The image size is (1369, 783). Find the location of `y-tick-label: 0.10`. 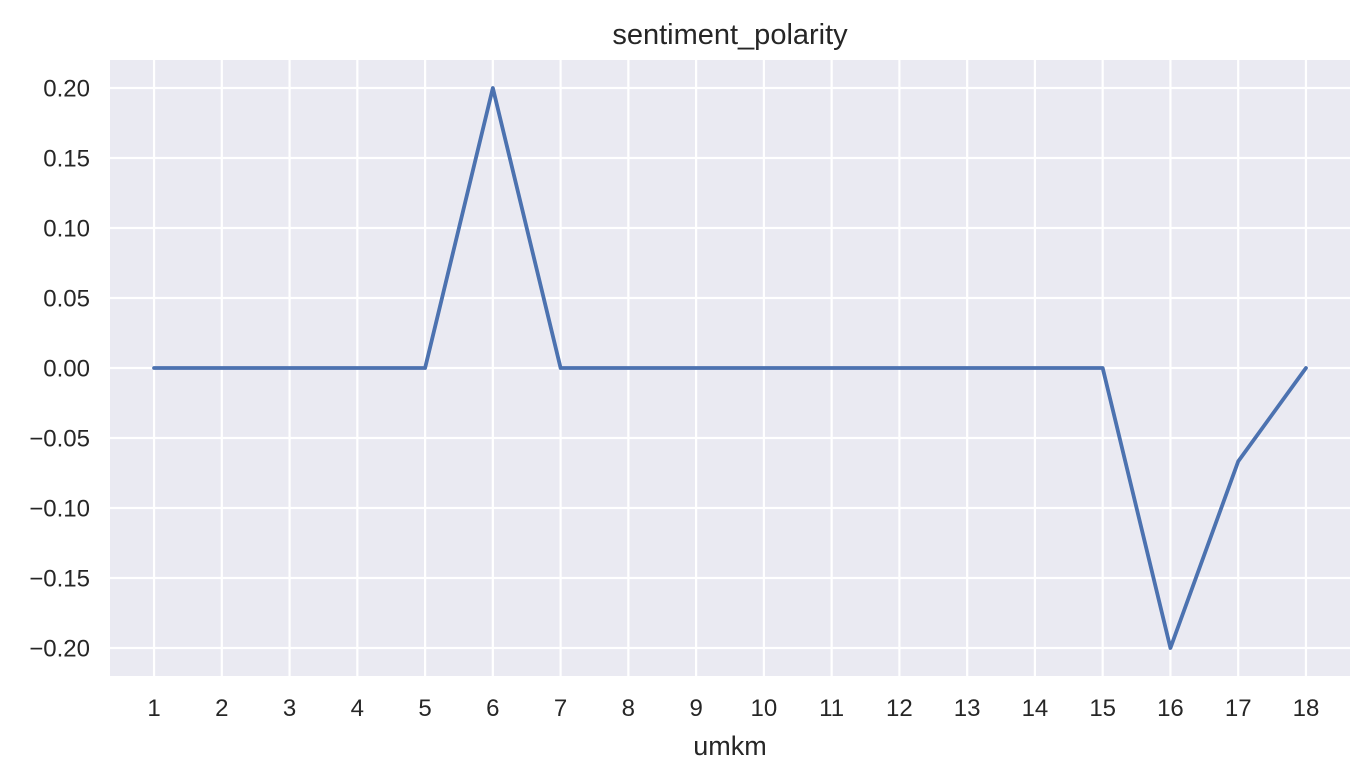

y-tick-label: 0.10 is located at coordinates (66, 229).